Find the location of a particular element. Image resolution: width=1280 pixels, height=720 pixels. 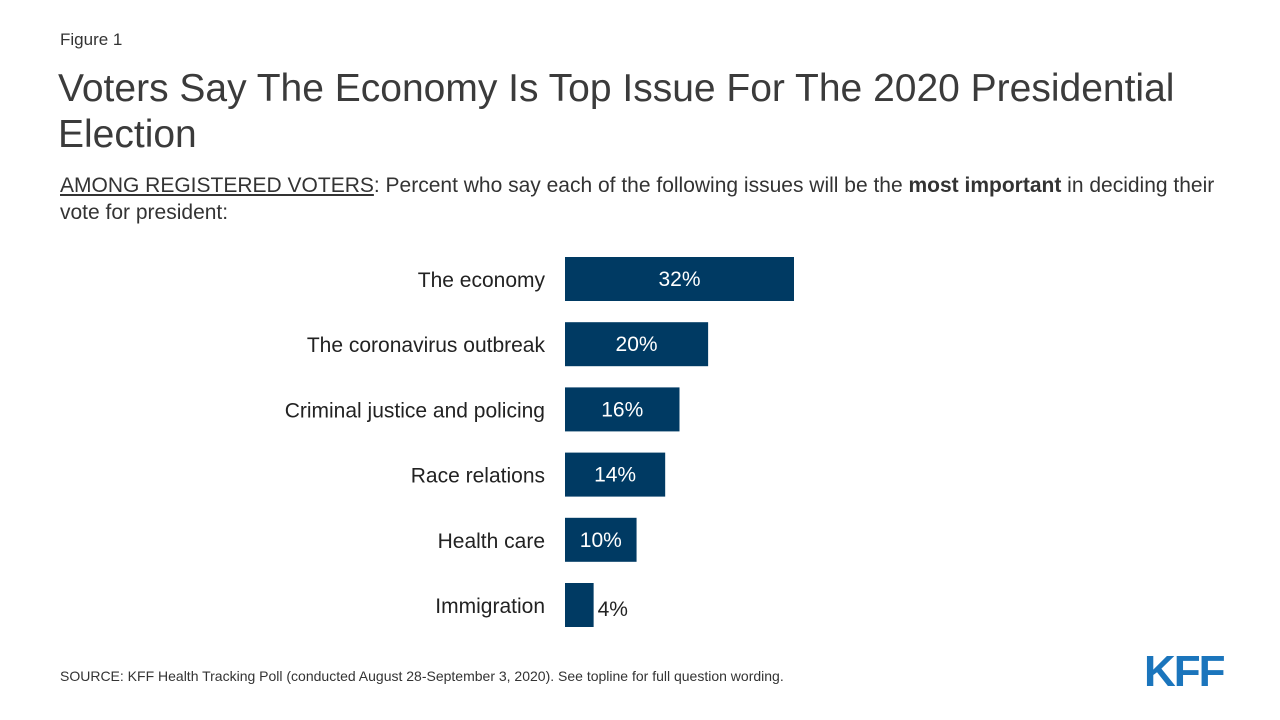

kff-logo: KFF is located at coordinates (1185, 671).